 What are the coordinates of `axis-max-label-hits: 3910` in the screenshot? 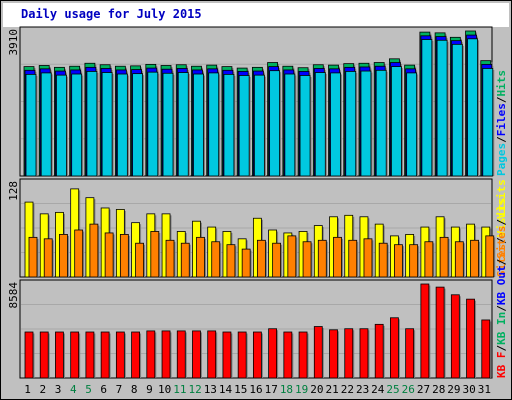 It's located at (13, 42).